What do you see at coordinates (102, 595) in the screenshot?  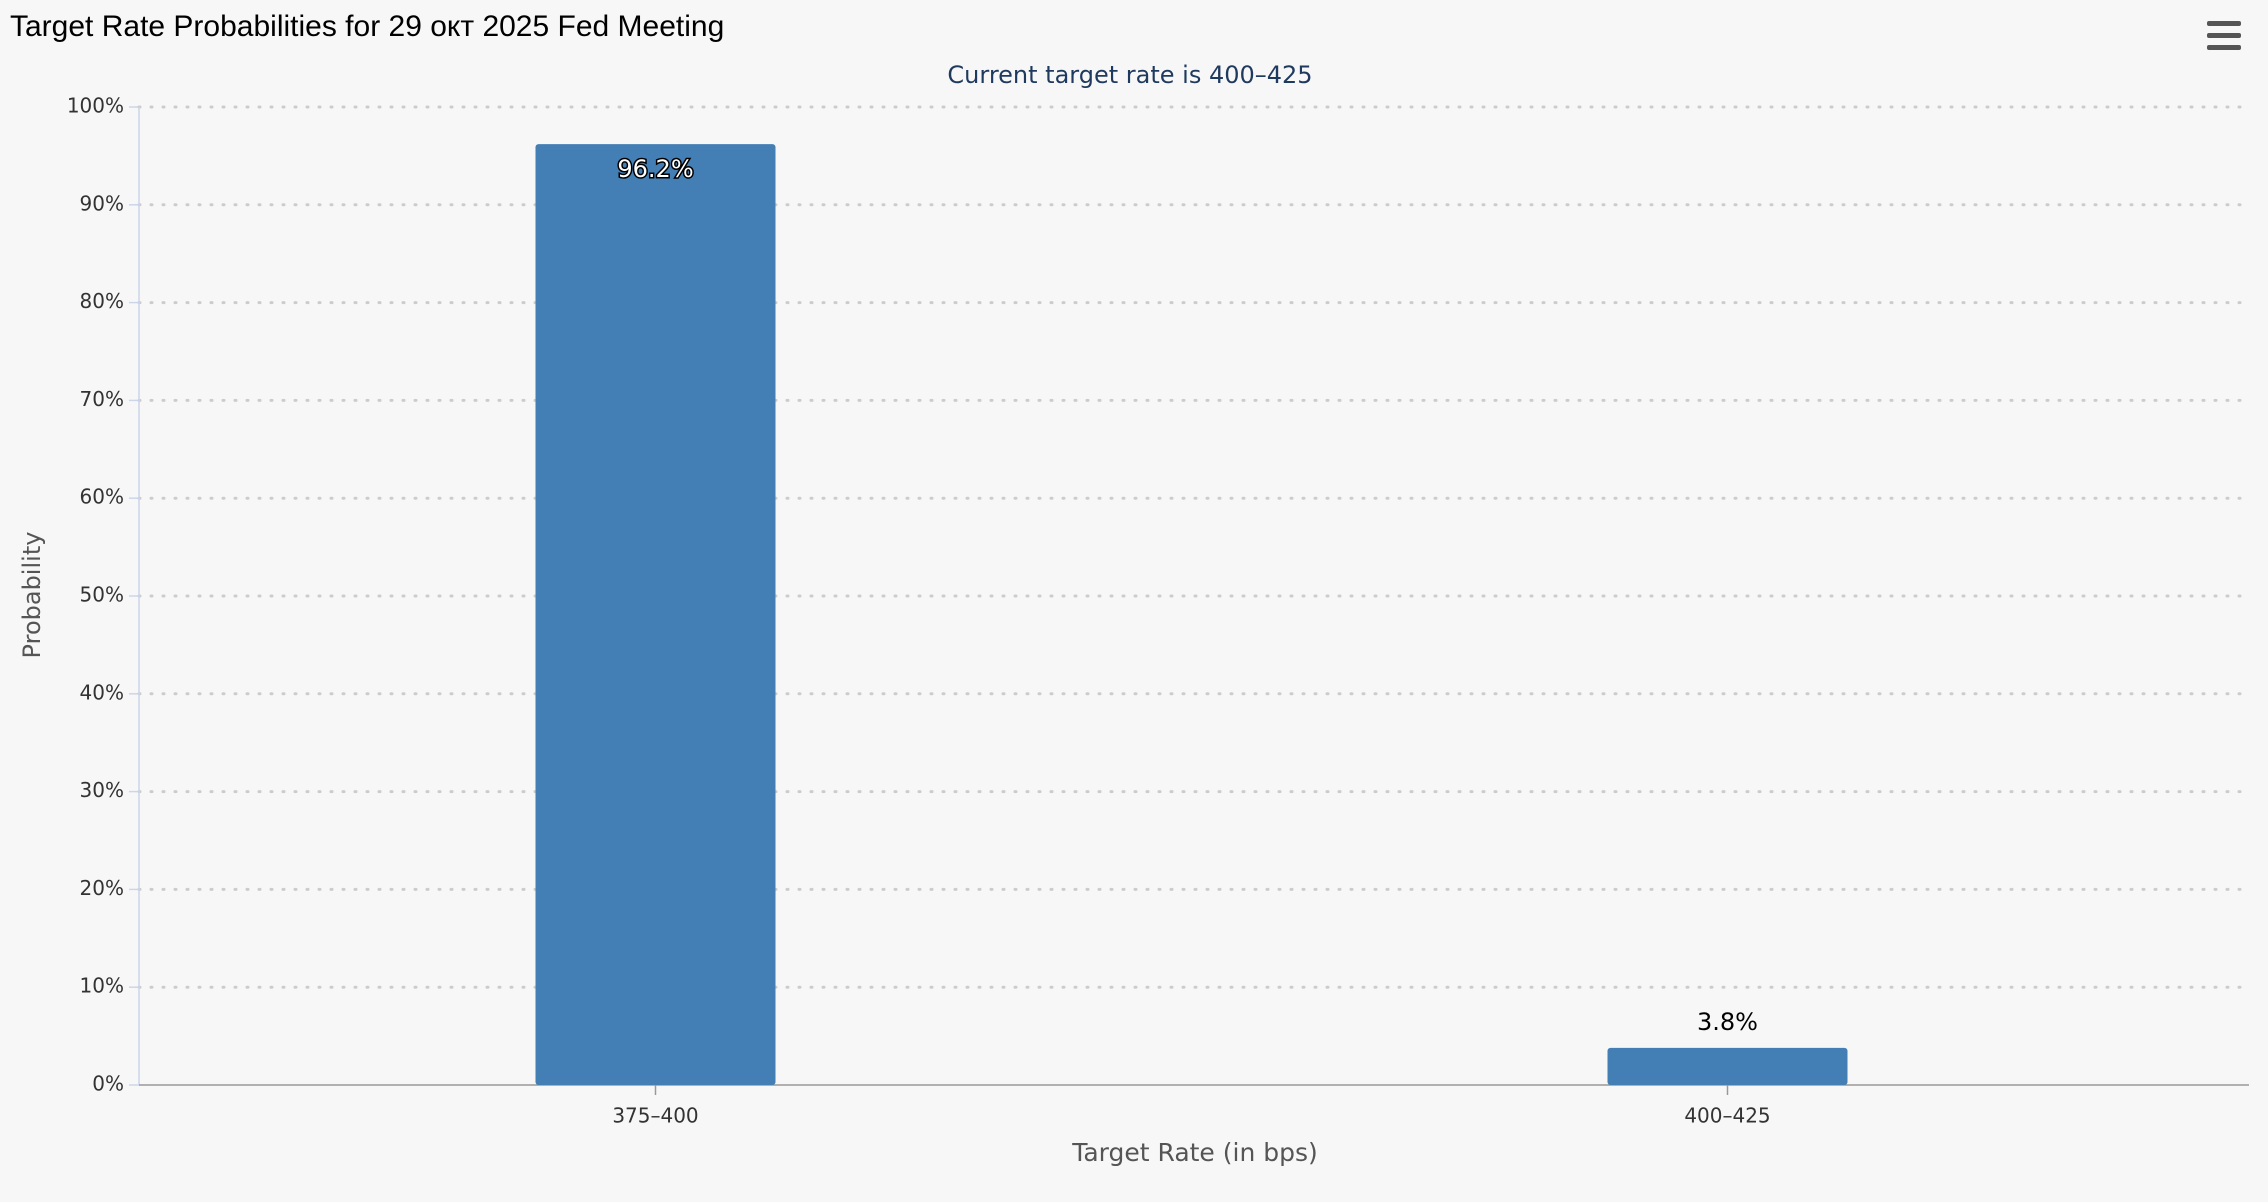 I see `y-tick-label: 50%` at bounding box center [102, 595].